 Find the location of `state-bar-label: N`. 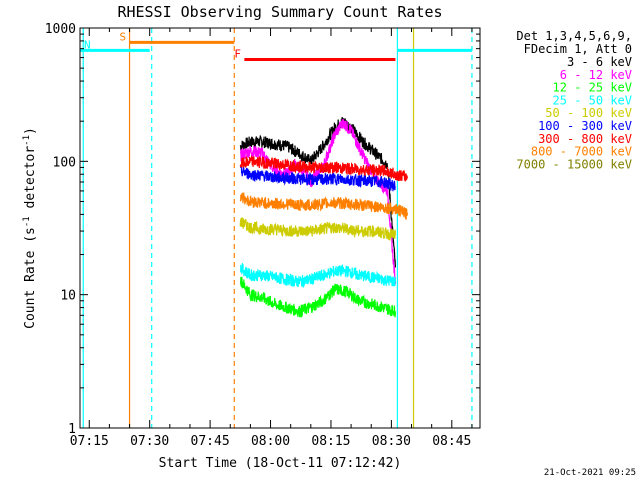

state-bar-label: N is located at coordinates (87, 44).